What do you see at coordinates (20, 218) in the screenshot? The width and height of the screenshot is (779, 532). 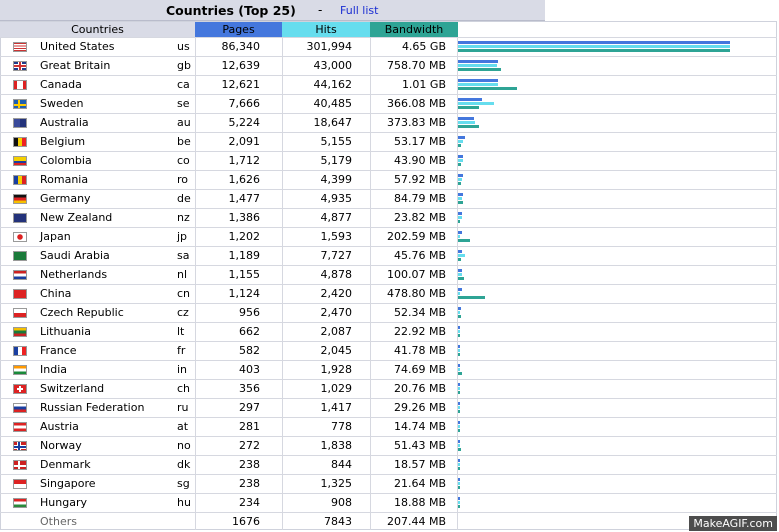 I see `flag-nz-icon` at bounding box center [20, 218].